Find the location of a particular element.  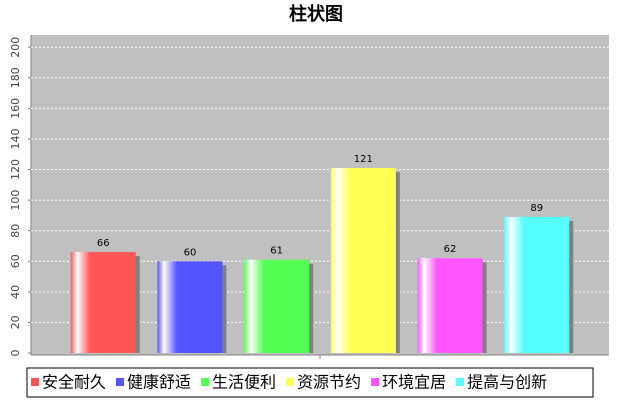

legend-label: 提高与创新 is located at coordinates (507, 382).